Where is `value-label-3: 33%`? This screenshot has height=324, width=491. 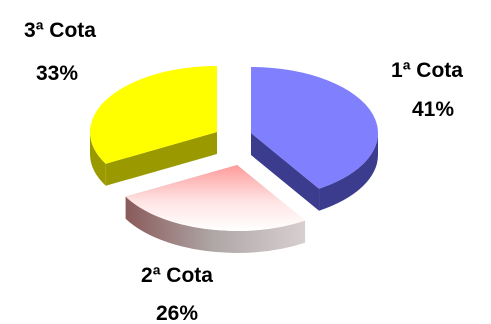 value-label-3: 33% is located at coordinates (57, 73).